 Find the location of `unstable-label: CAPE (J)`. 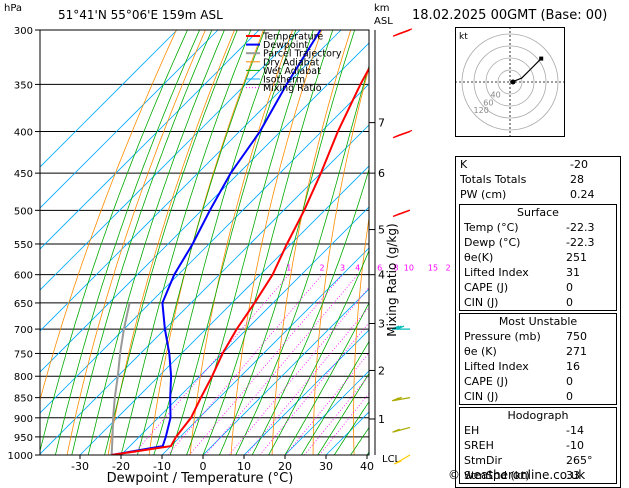

unstable-label: CAPE (J) is located at coordinates (486, 381).